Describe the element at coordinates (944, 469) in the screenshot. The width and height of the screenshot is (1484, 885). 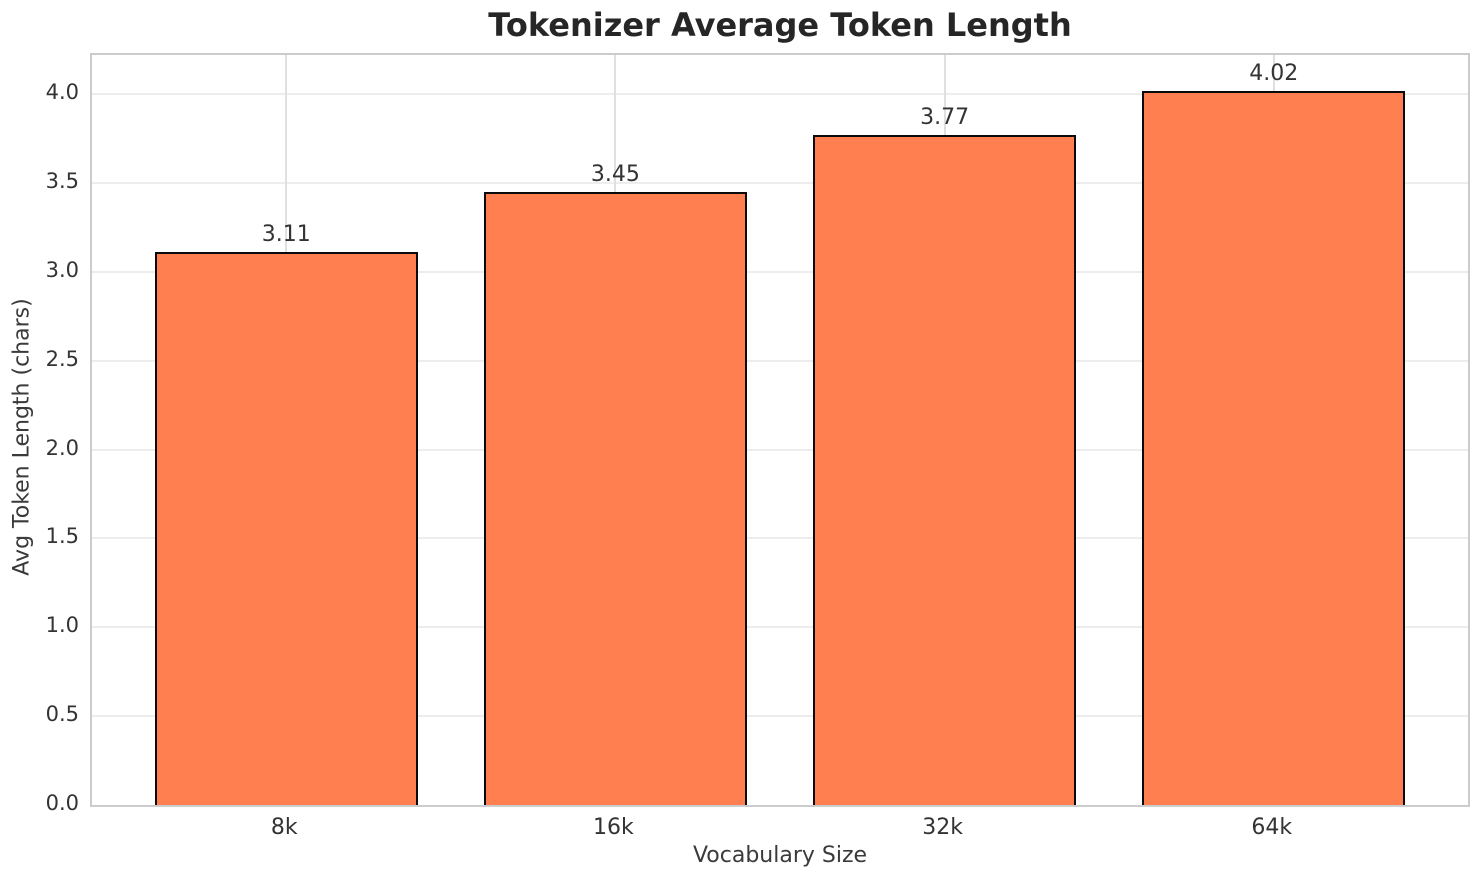
I see `bar-32k` at that location.